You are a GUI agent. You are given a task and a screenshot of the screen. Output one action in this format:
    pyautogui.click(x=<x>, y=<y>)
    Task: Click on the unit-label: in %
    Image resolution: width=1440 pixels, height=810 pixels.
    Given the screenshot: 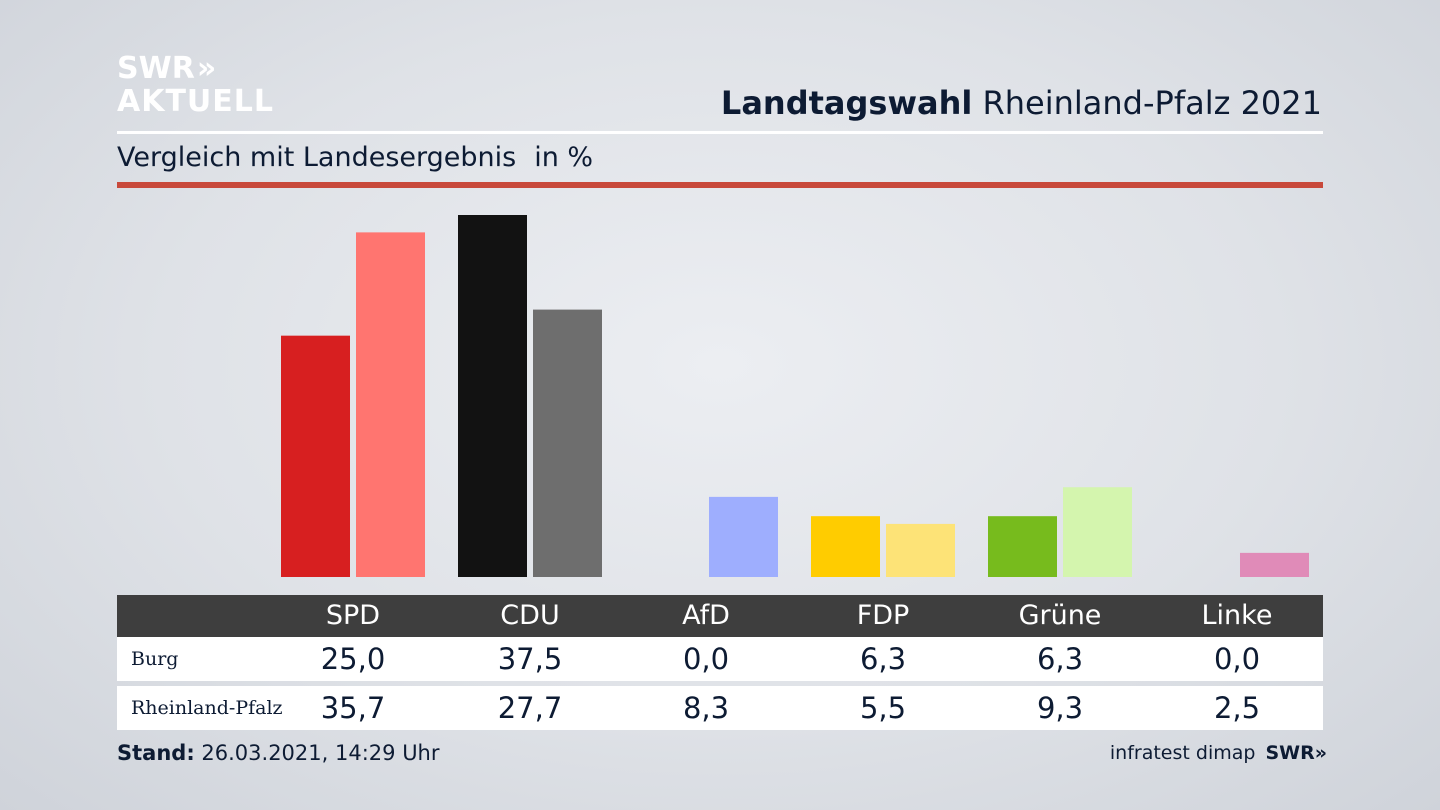 What is the action you would take?
    pyautogui.click(x=564, y=157)
    